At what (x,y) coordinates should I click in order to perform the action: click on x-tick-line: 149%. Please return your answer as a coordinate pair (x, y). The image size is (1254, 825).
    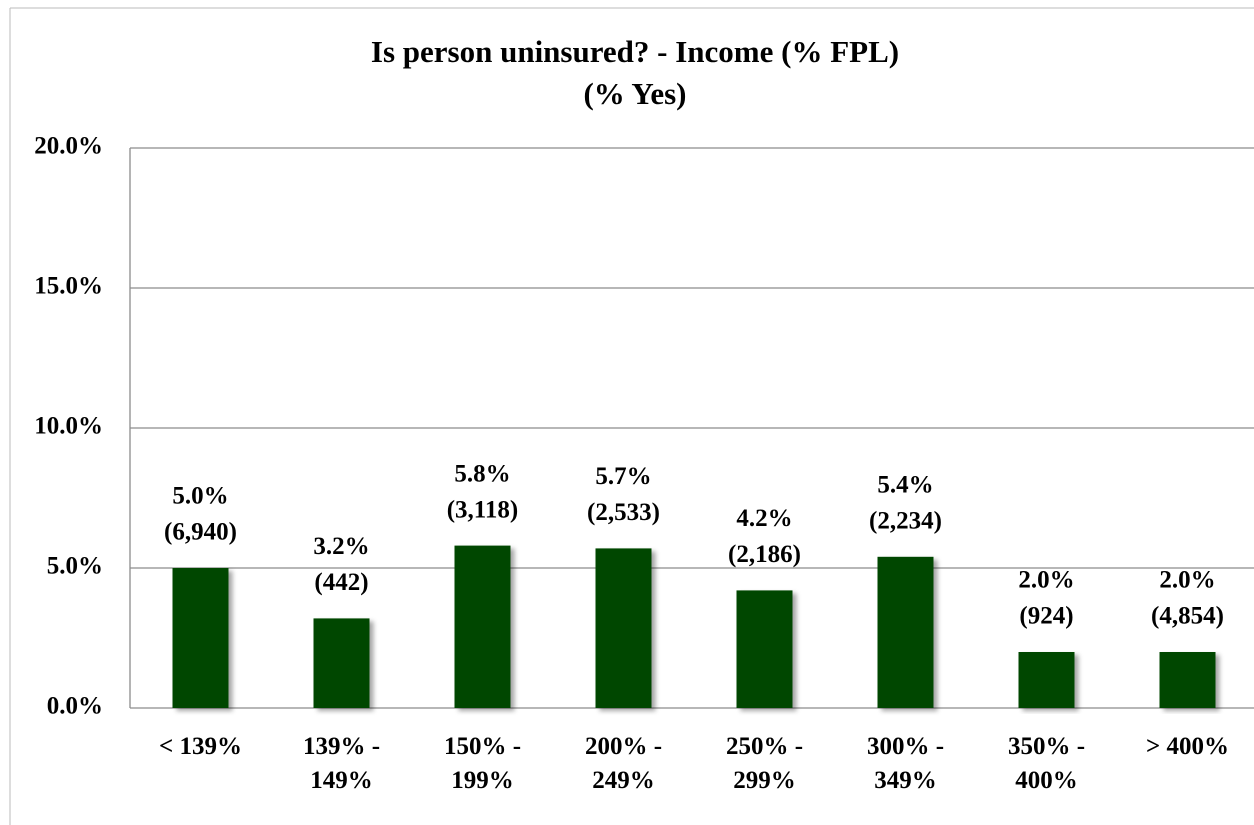
    Looking at the image, I should click on (341, 780).